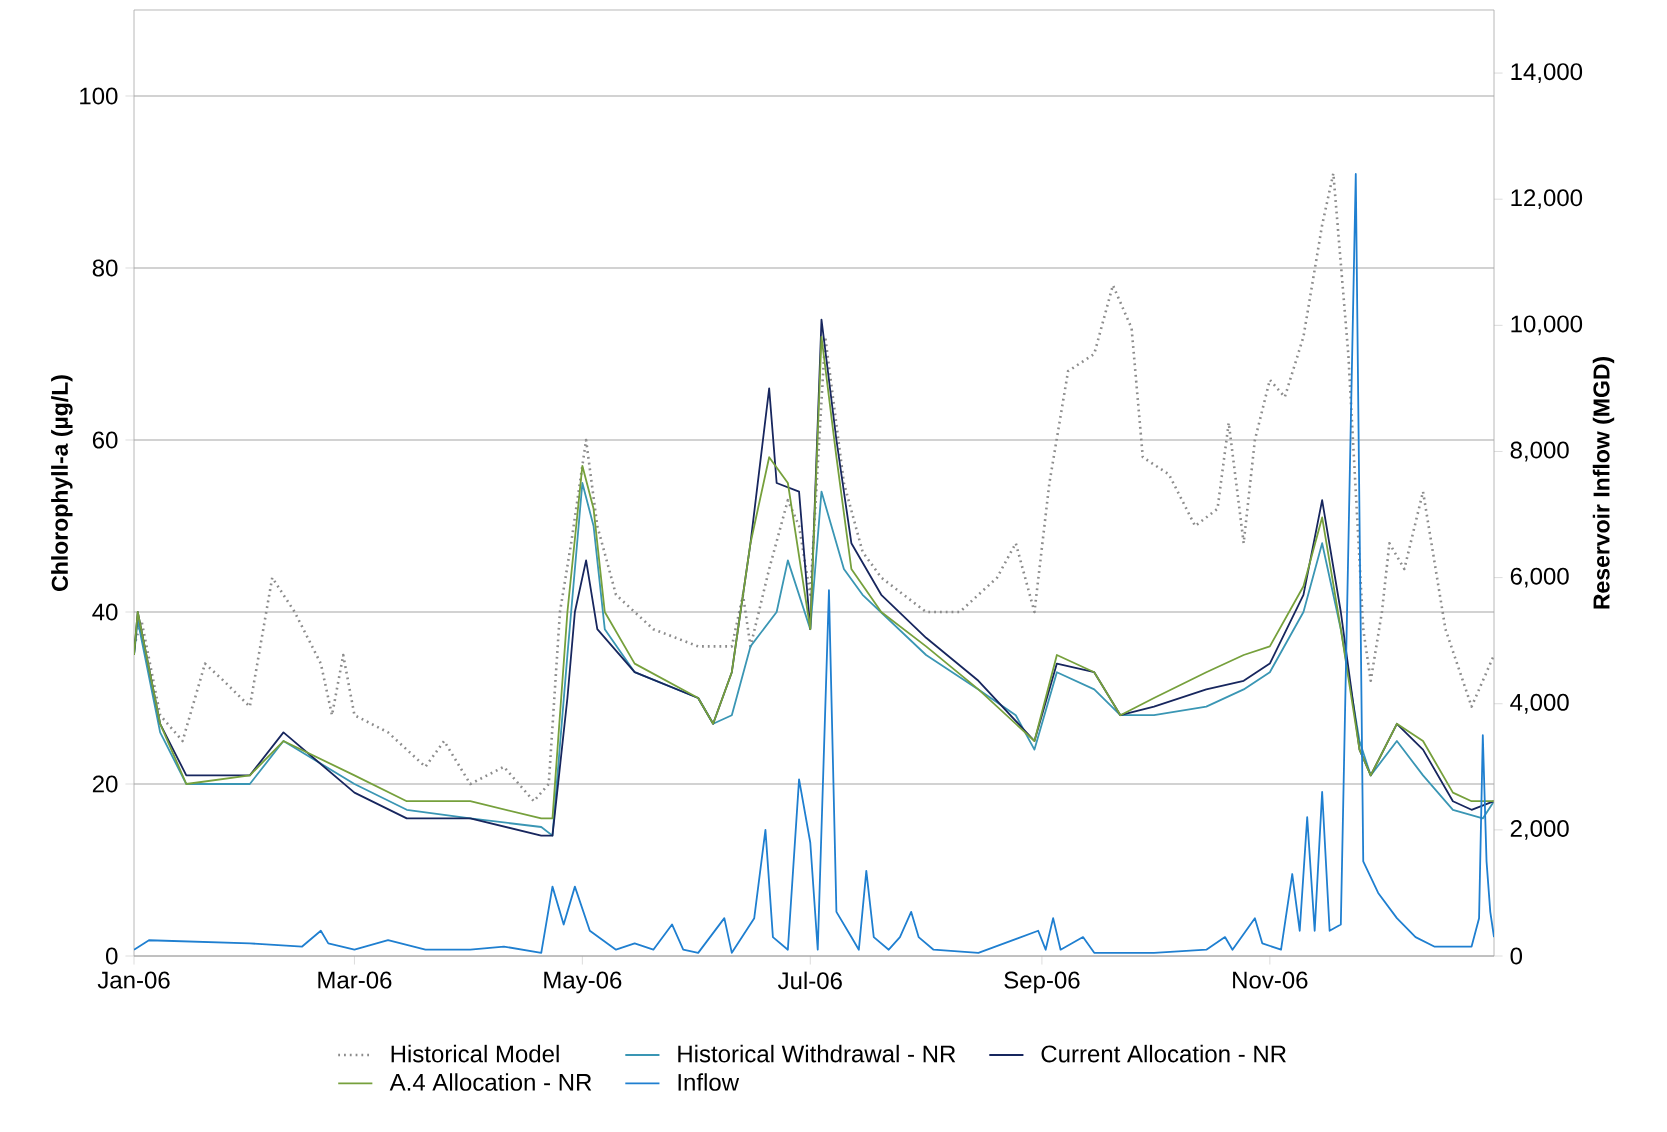 The height and width of the screenshot is (1132, 1667). What do you see at coordinates (1547, 73) in the screenshot?
I see `y2-tick-label: 14,000` at bounding box center [1547, 73].